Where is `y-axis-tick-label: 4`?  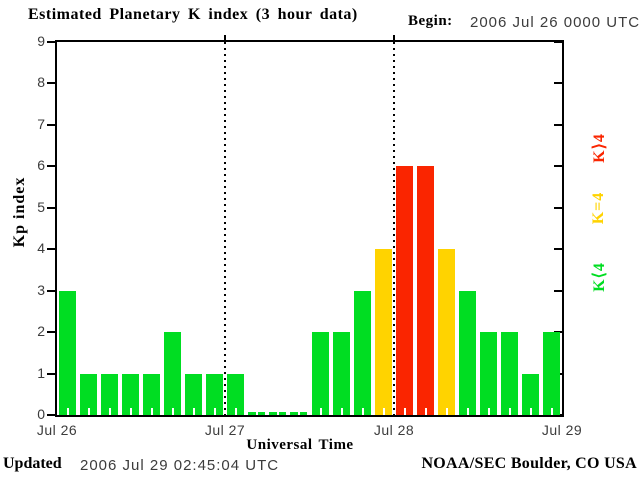 y-axis-tick-label: 4 is located at coordinates (41, 248).